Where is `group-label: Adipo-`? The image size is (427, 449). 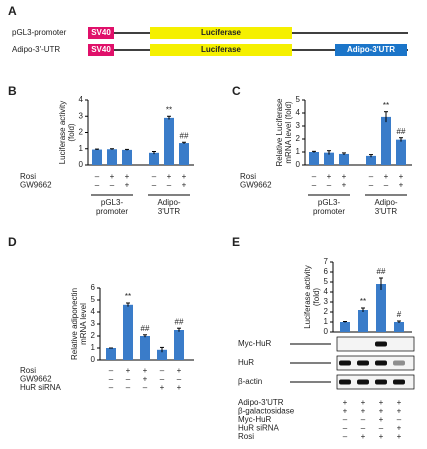 group-label: Adipo- is located at coordinates (385, 202).